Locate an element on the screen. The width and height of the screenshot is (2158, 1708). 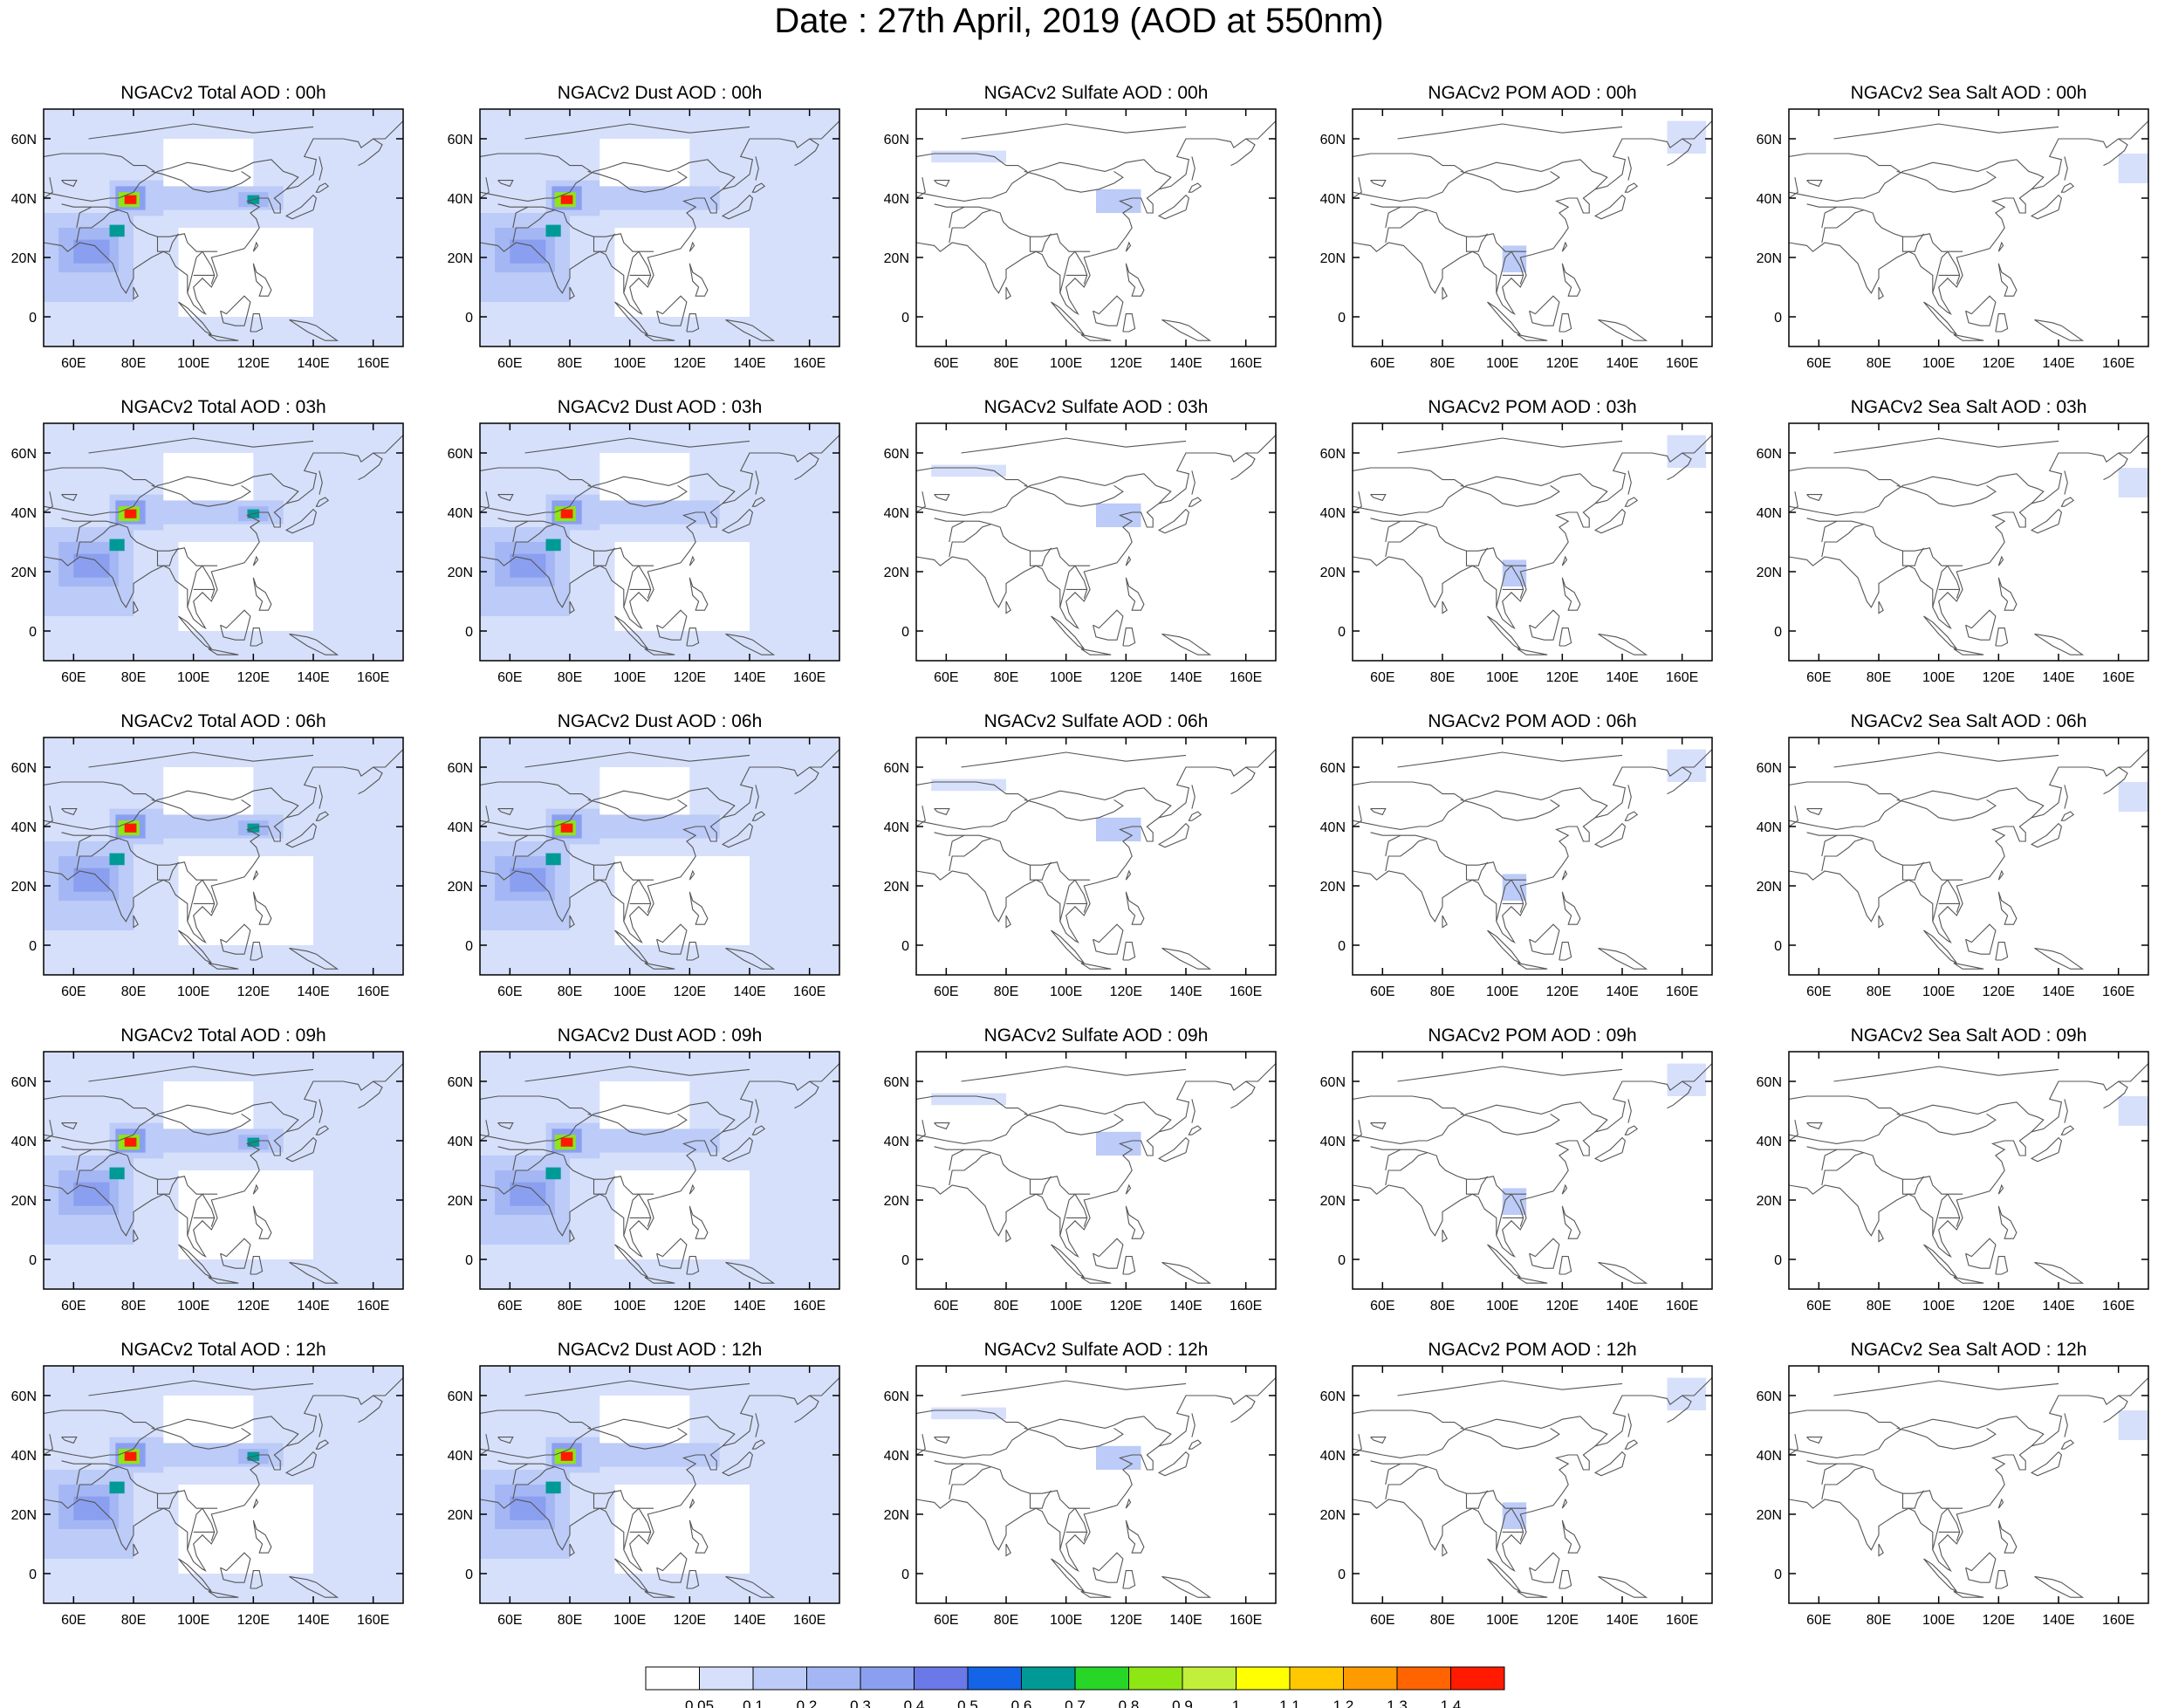
colorbar-swatch is located at coordinates (1423, 1678).